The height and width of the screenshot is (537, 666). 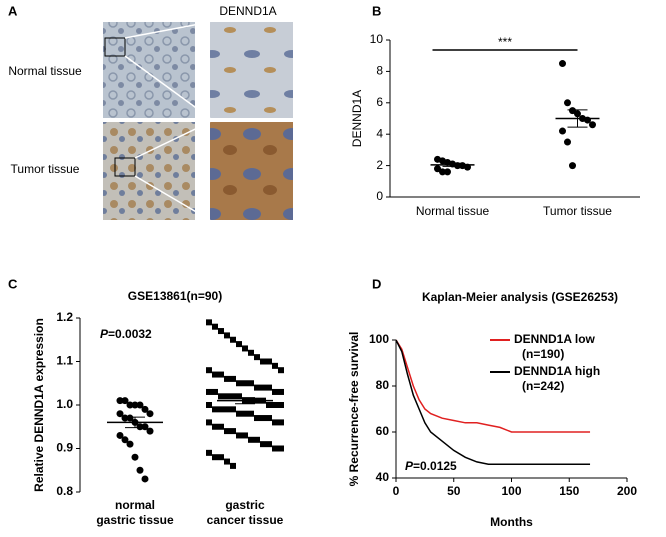 What do you see at coordinates (569, 491) in the screenshot?
I see `x-tick-label: 150` at bounding box center [569, 491].